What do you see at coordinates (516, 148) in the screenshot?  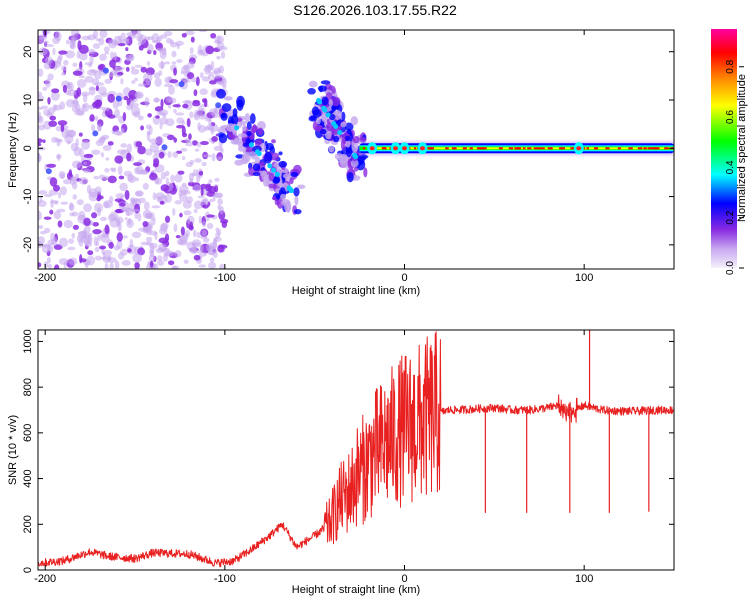 I see `spectrogram-carrier-line` at bounding box center [516, 148].